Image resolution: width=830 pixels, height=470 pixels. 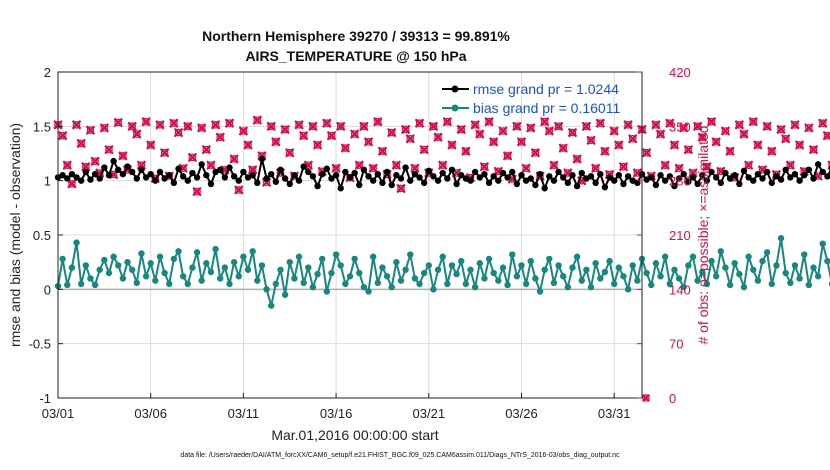 I want to click on x-tick-label: 03/16, so click(x=336, y=413).